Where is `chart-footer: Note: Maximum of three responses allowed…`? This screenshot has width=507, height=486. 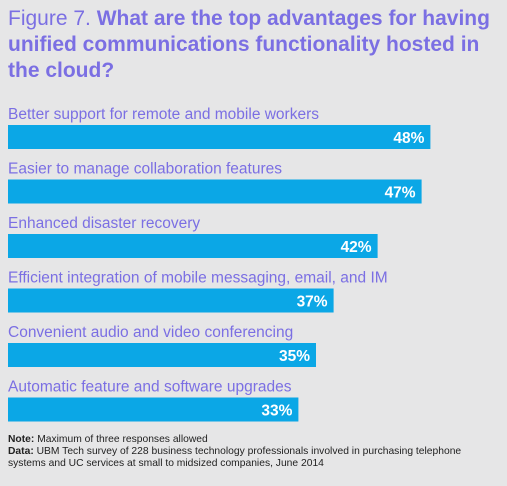
chart-footer: Note: Maximum of three responses allowed… is located at coordinates (254, 452).